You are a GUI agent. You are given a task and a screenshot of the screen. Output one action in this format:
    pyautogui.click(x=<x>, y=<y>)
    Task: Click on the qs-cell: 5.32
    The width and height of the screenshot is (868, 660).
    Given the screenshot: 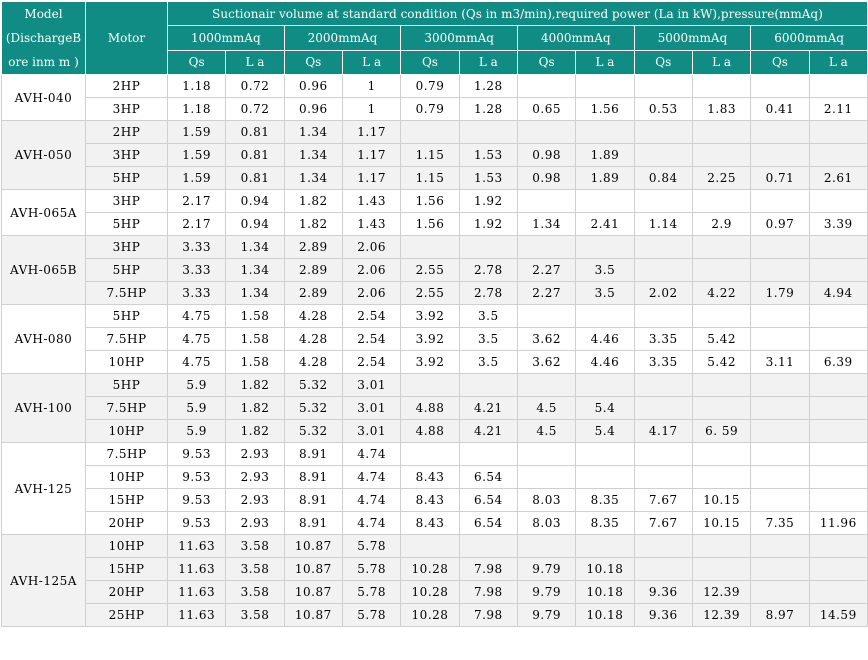 What is the action you would take?
    pyautogui.click(x=313, y=431)
    